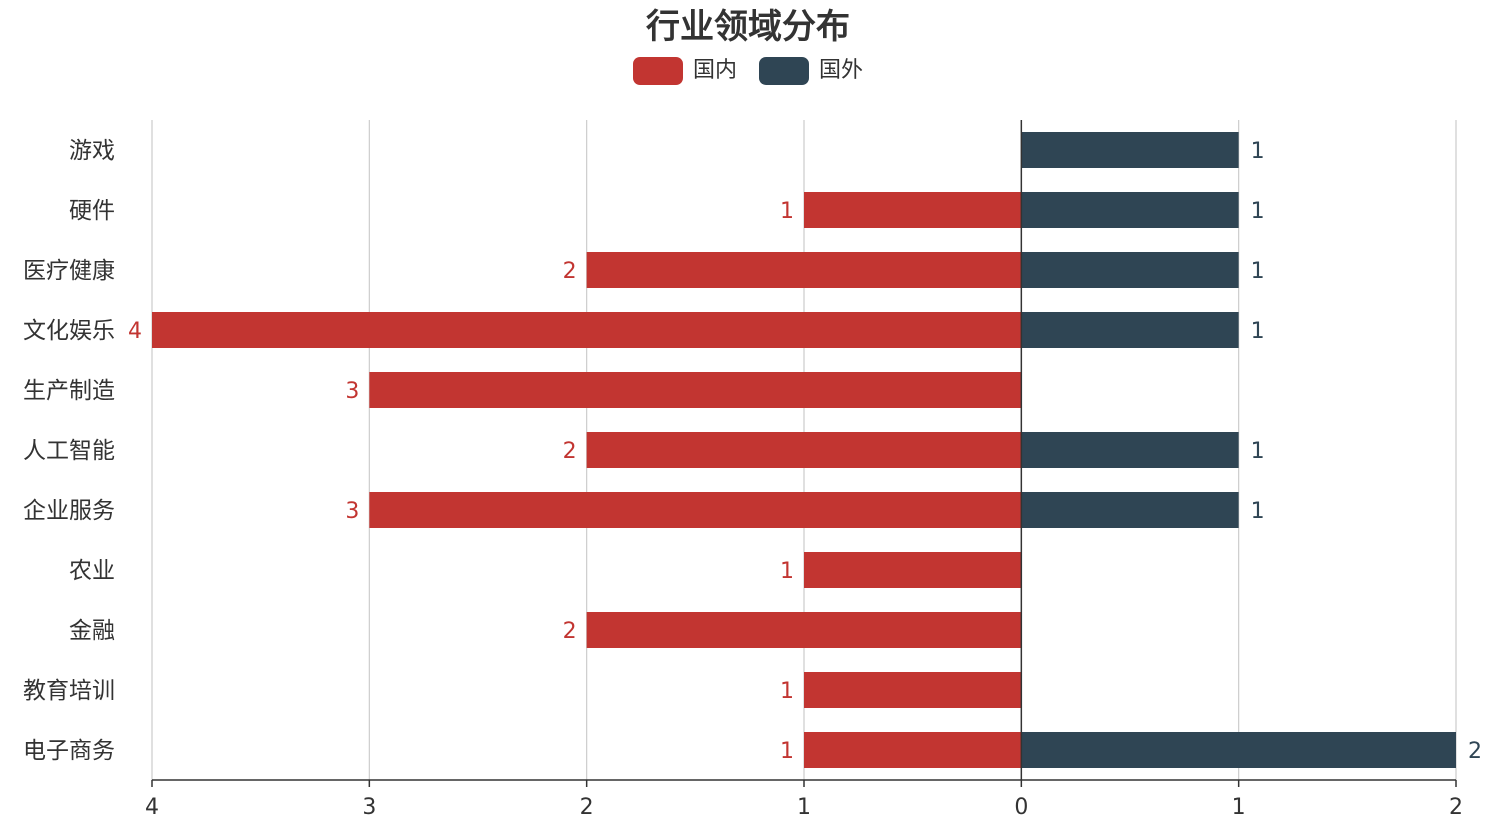 The width and height of the screenshot is (1496, 840). What do you see at coordinates (714, 70) in the screenshot?
I see `legend-label-domestic: 国内` at bounding box center [714, 70].